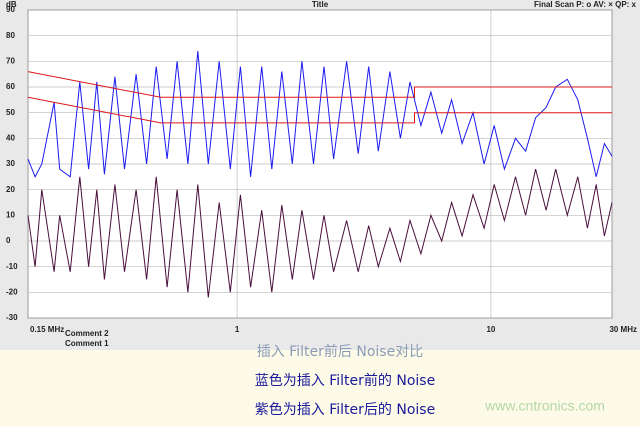 The height and width of the screenshot is (427, 640). Describe the element at coordinates (10, 35) in the screenshot. I see `y-tick-label: 80` at that location.